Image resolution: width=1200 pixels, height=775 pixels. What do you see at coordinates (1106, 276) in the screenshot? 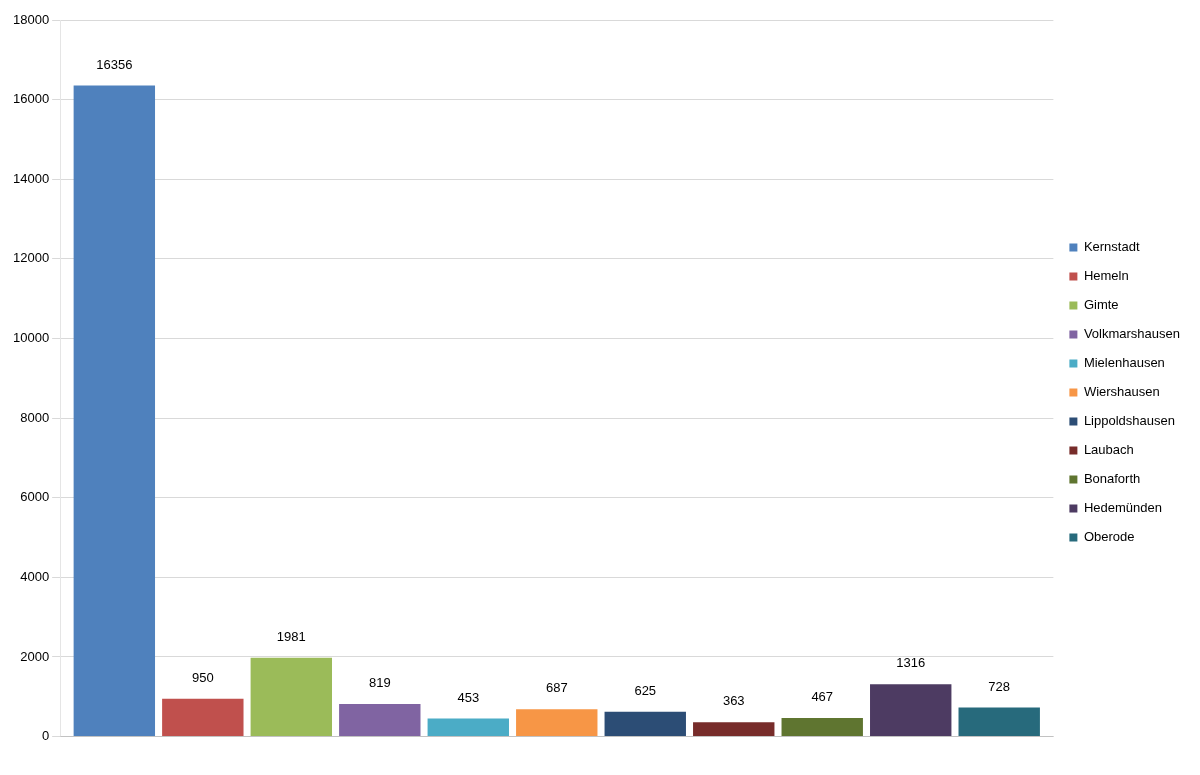
I see `legend-label: Hemeln` at bounding box center [1106, 276].